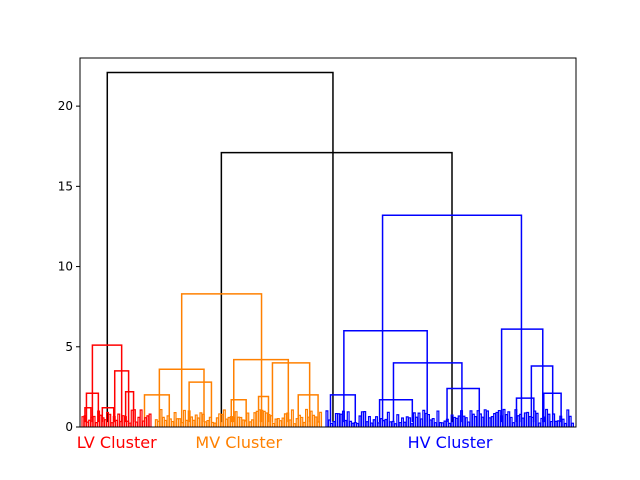  I want to click on cluster-label-hv: HV Cluster, so click(450, 442).